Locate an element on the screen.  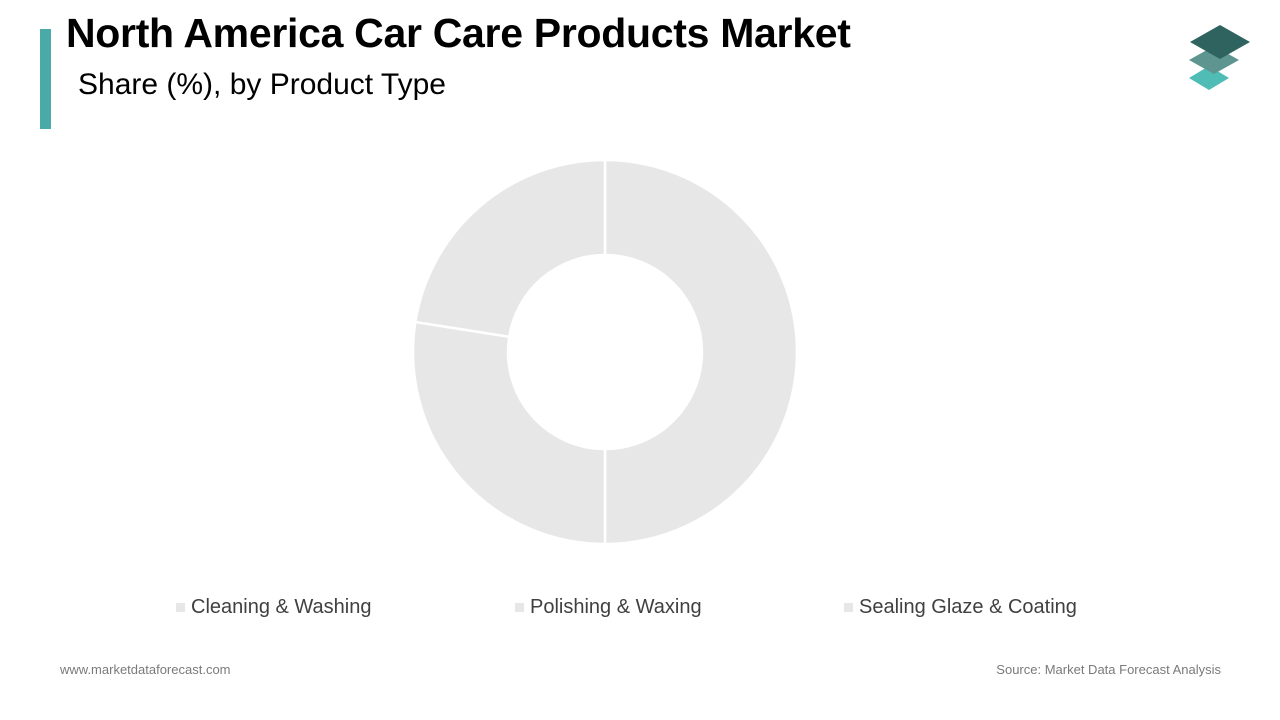
legend-item-sealing-glaze-and-coating: Sealing Glaze & Coating is located at coordinates (960, 607).